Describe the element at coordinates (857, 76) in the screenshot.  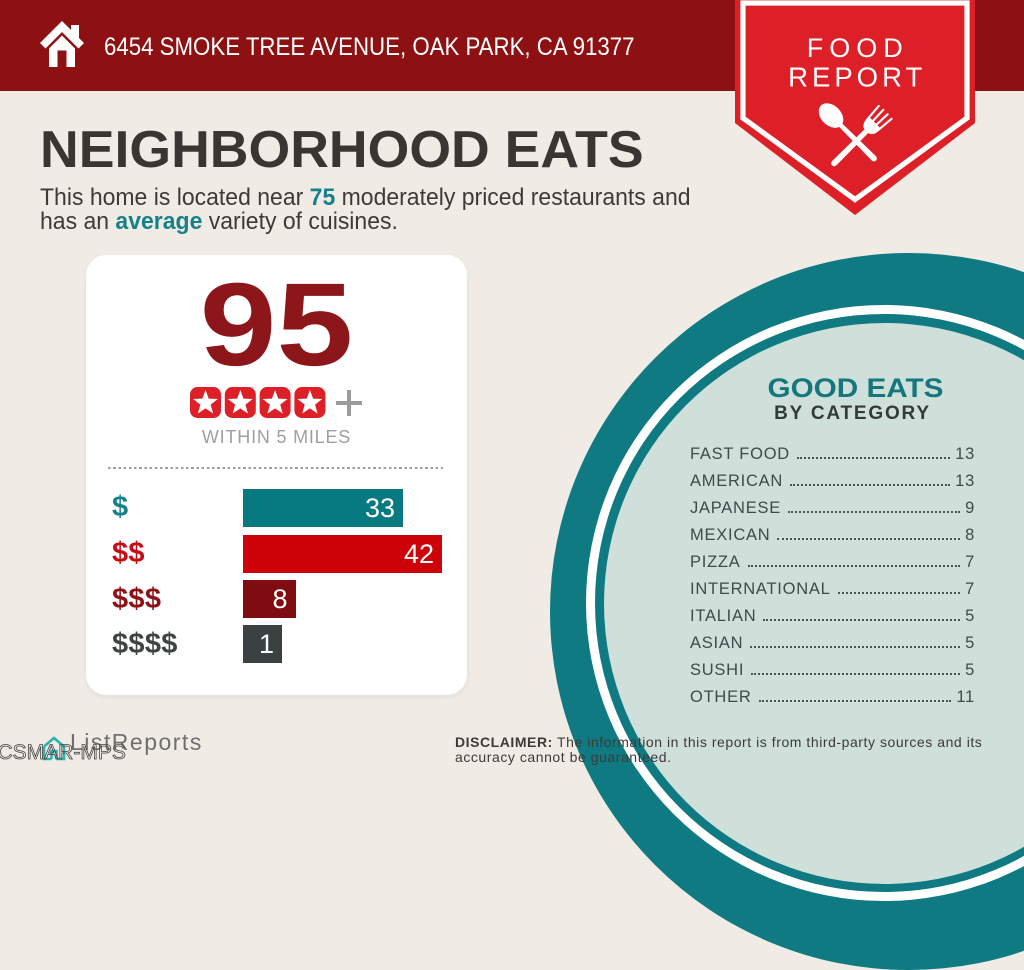
I see `svg-text: REPORT` at that location.